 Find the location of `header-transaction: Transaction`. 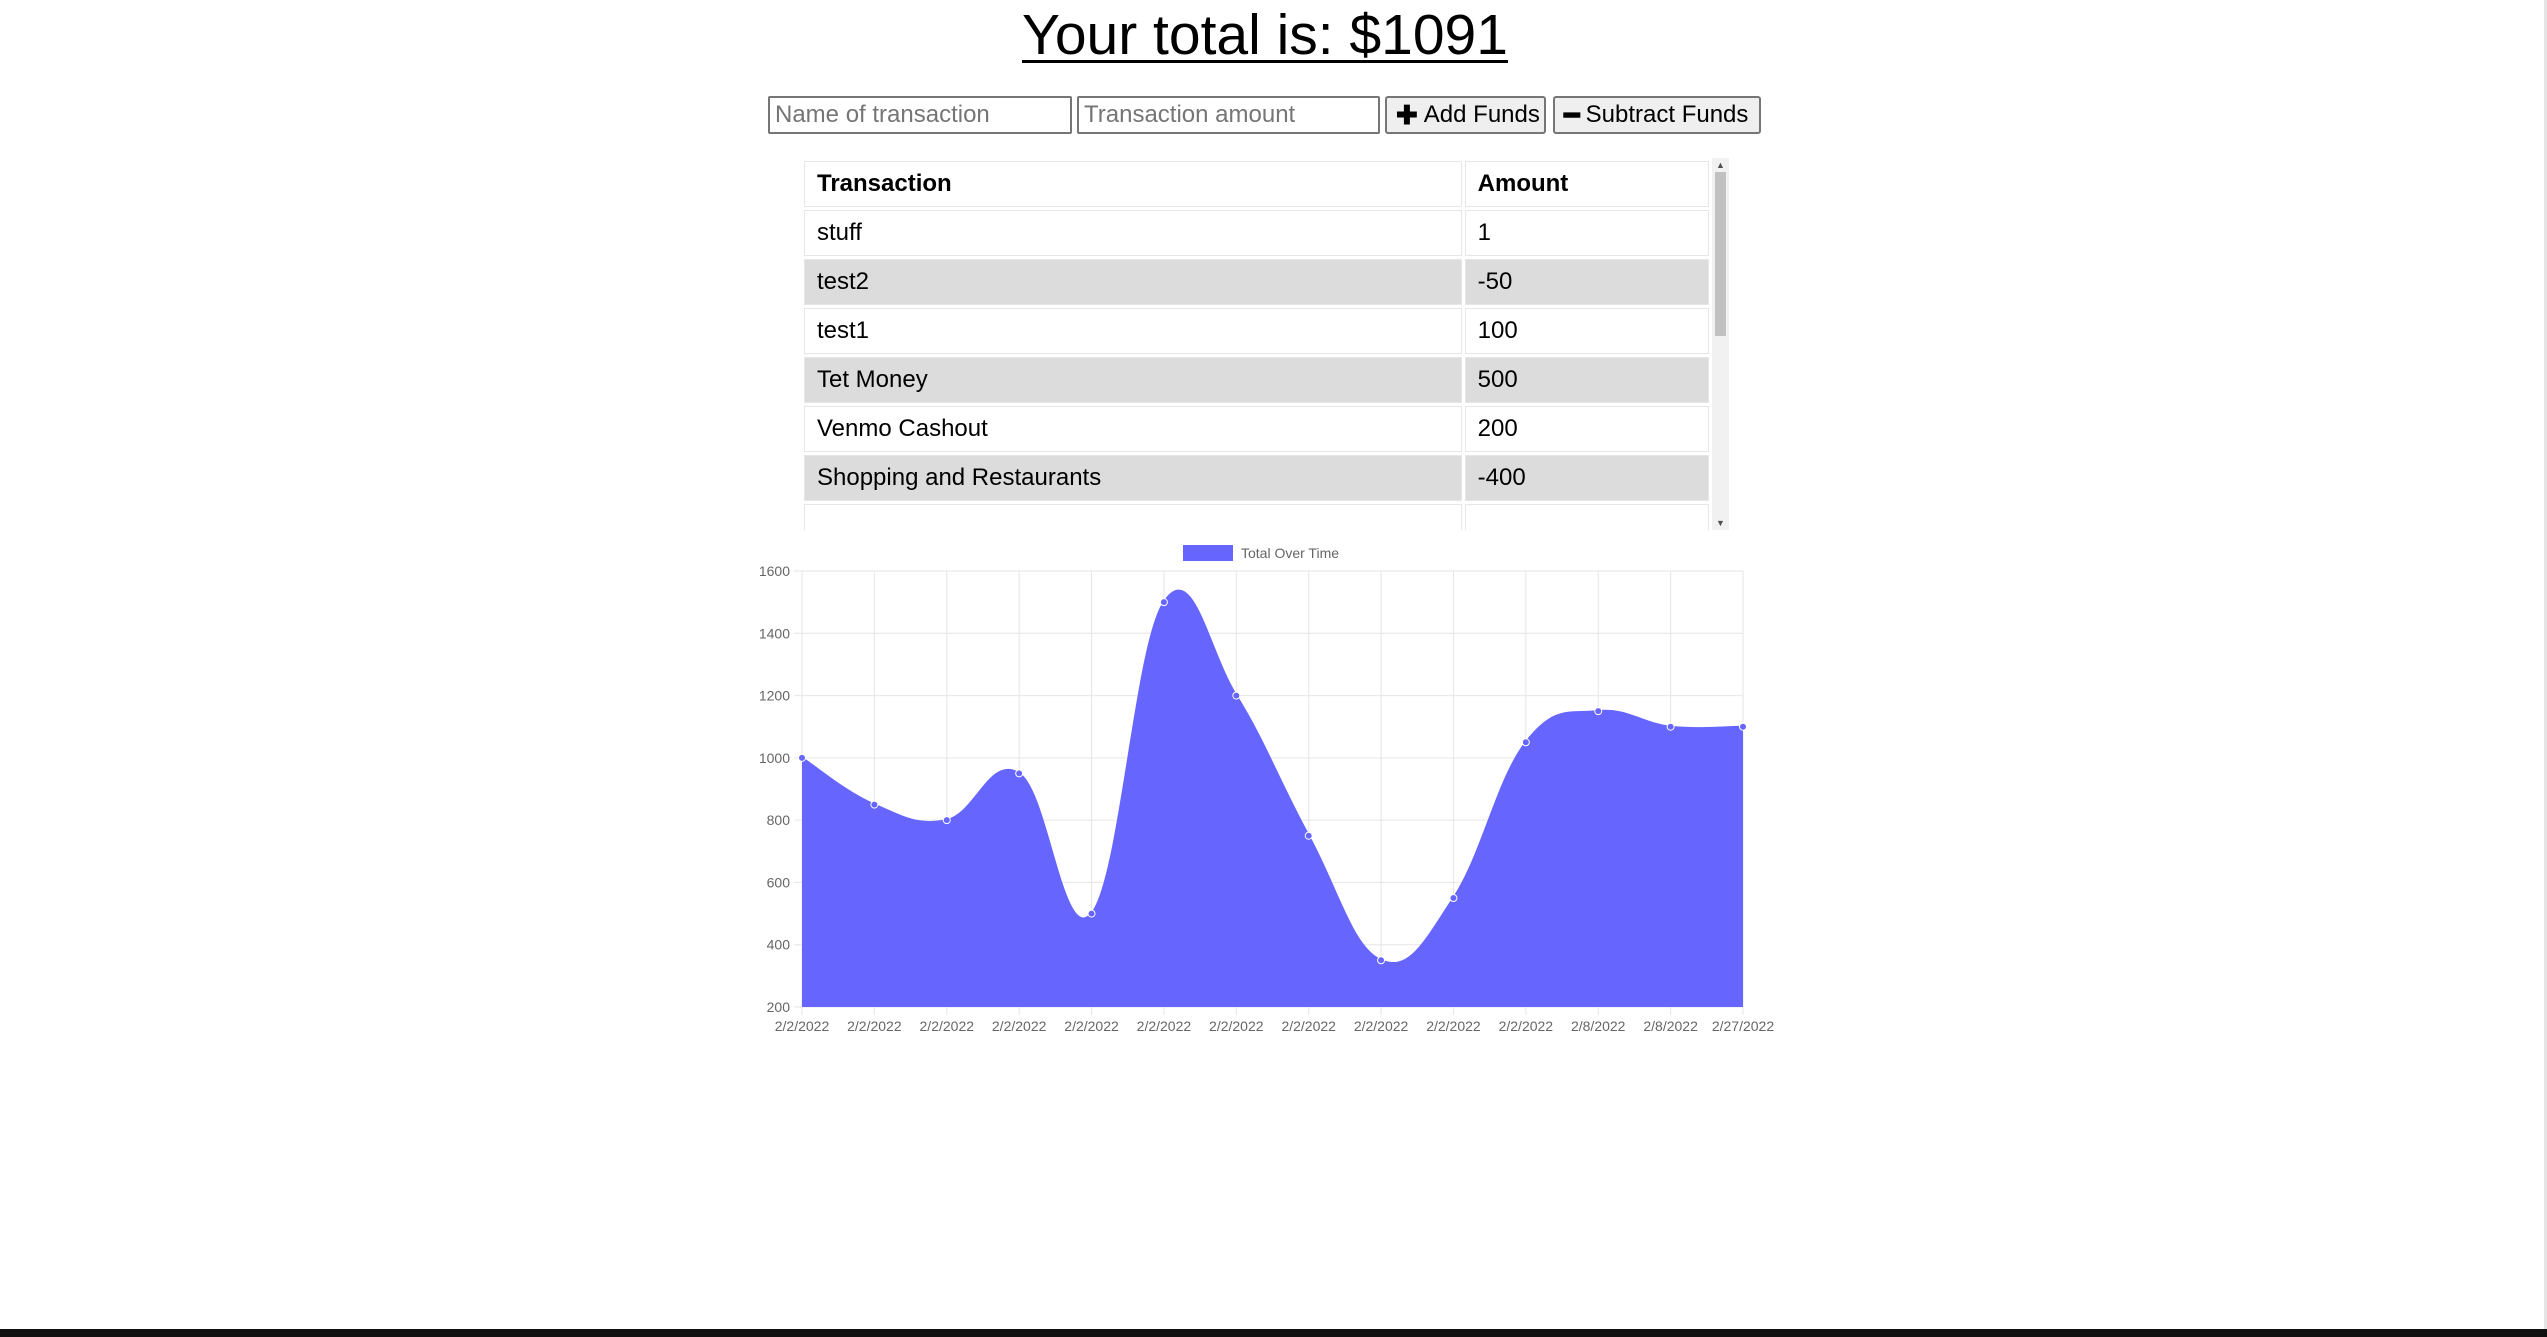

header-transaction: Transaction is located at coordinates (1133, 184).